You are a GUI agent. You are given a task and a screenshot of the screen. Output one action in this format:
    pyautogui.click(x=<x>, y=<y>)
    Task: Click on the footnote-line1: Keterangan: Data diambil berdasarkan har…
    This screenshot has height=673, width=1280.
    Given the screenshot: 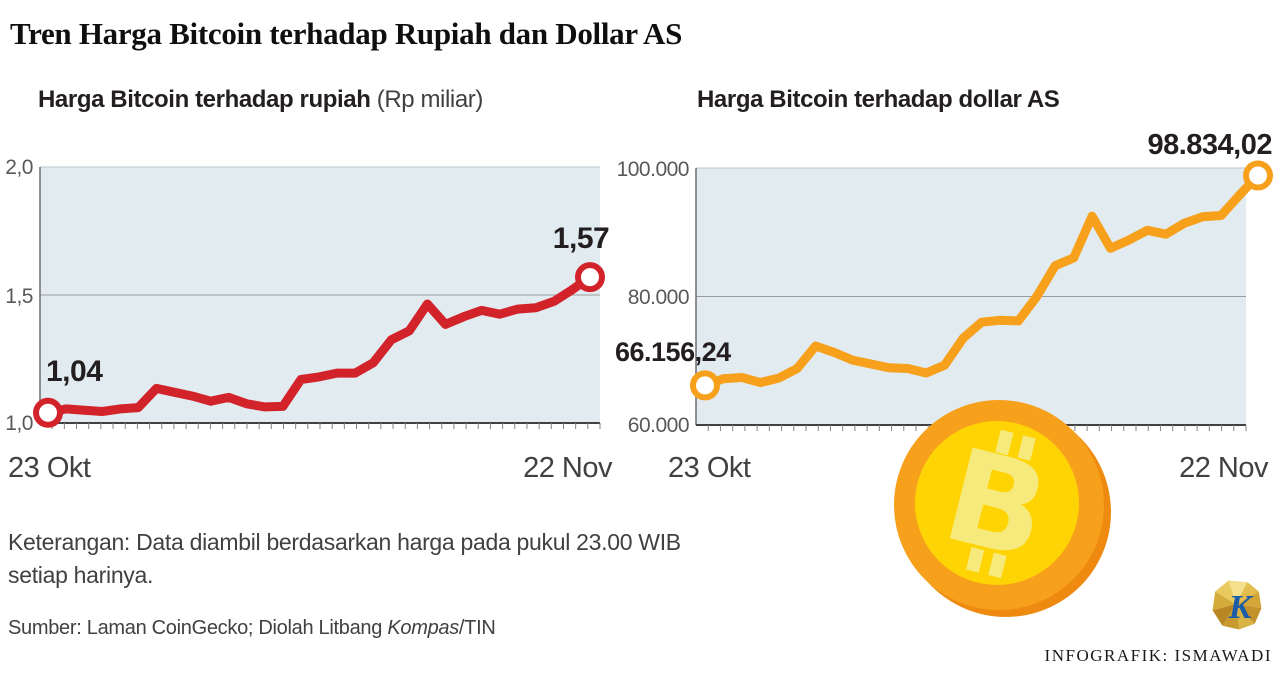 What is the action you would take?
    pyautogui.click(x=344, y=542)
    